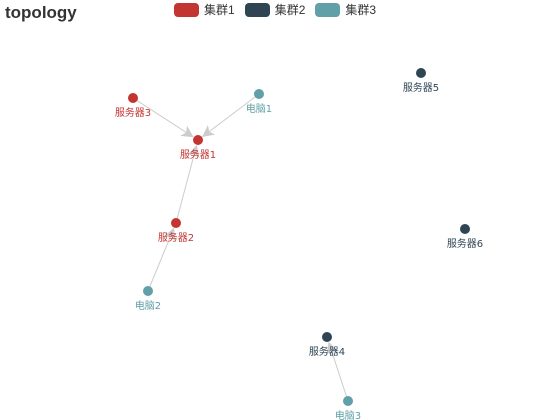 This screenshot has height=420, width=550. I want to click on node-server6: 服务器6, so click(465, 237).